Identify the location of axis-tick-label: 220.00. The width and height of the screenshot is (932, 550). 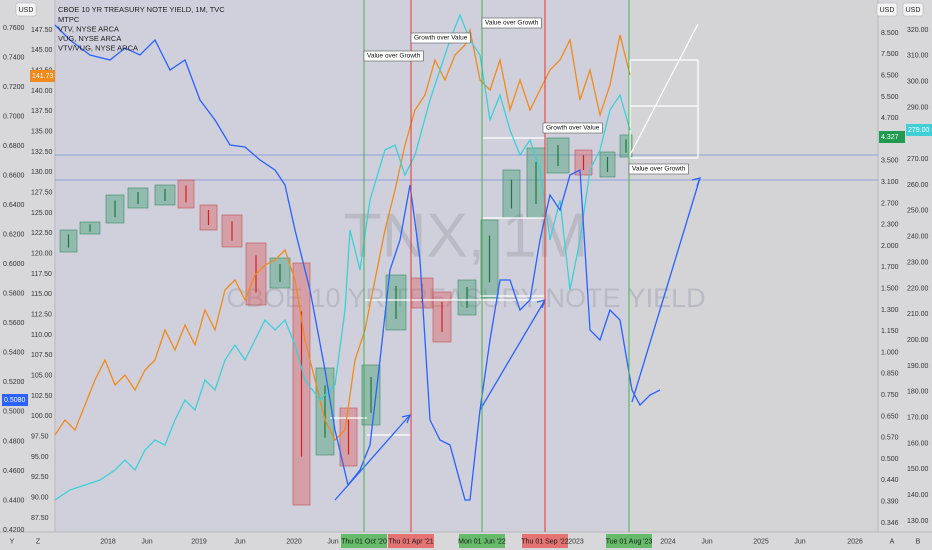
(918, 288).